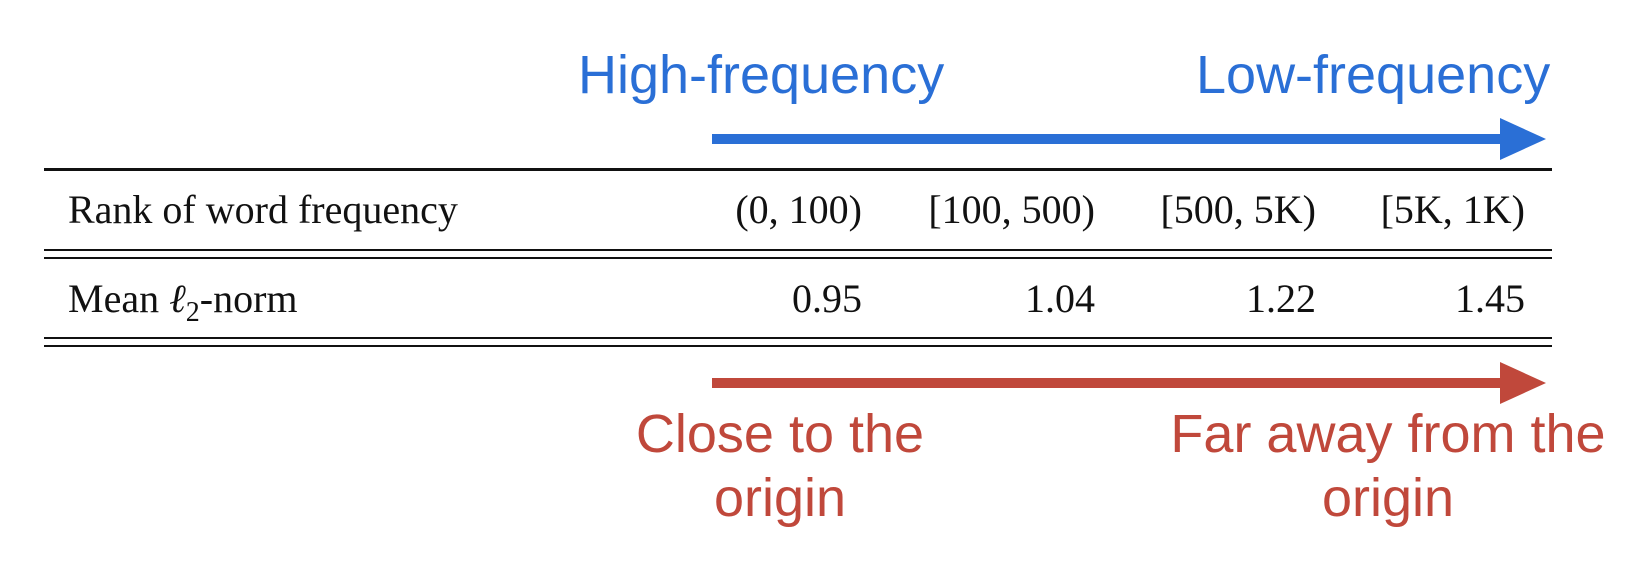 The height and width of the screenshot is (562, 1646). I want to click on value-cell-0-95: 0.95, so click(827, 298).